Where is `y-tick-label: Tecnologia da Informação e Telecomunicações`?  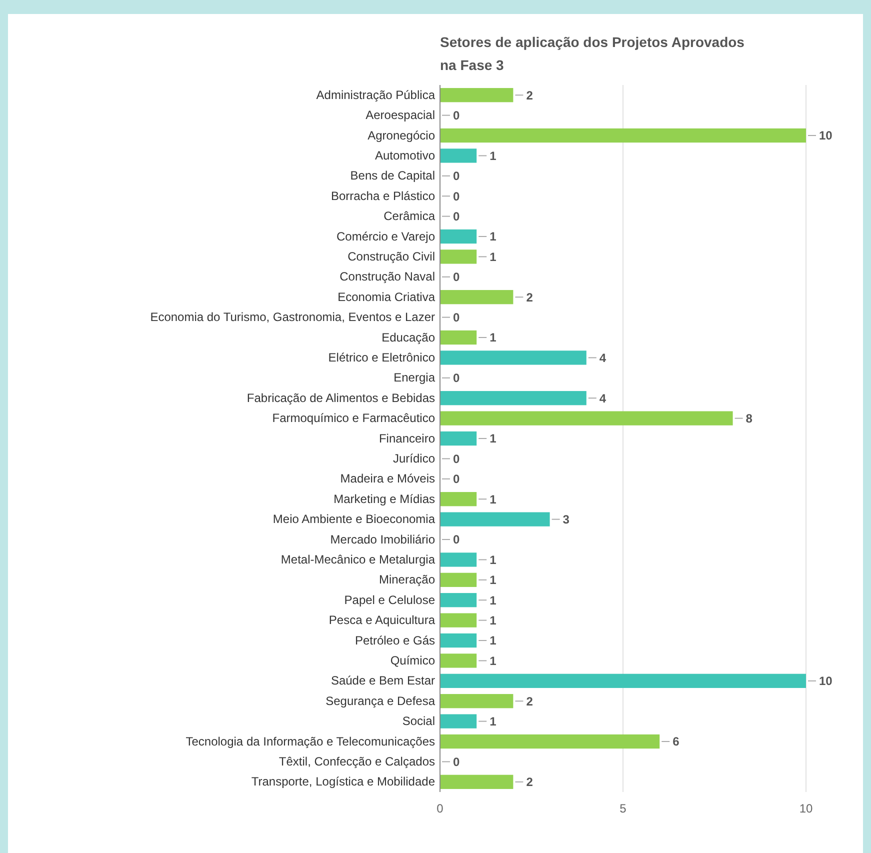 y-tick-label: Tecnologia da Informação e Telecomunicações is located at coordinates (310, 741).